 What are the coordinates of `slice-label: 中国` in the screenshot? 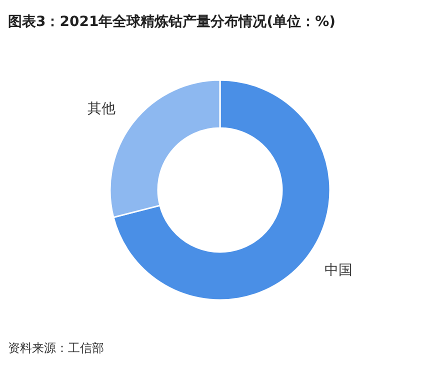 It's located at (338, 270).